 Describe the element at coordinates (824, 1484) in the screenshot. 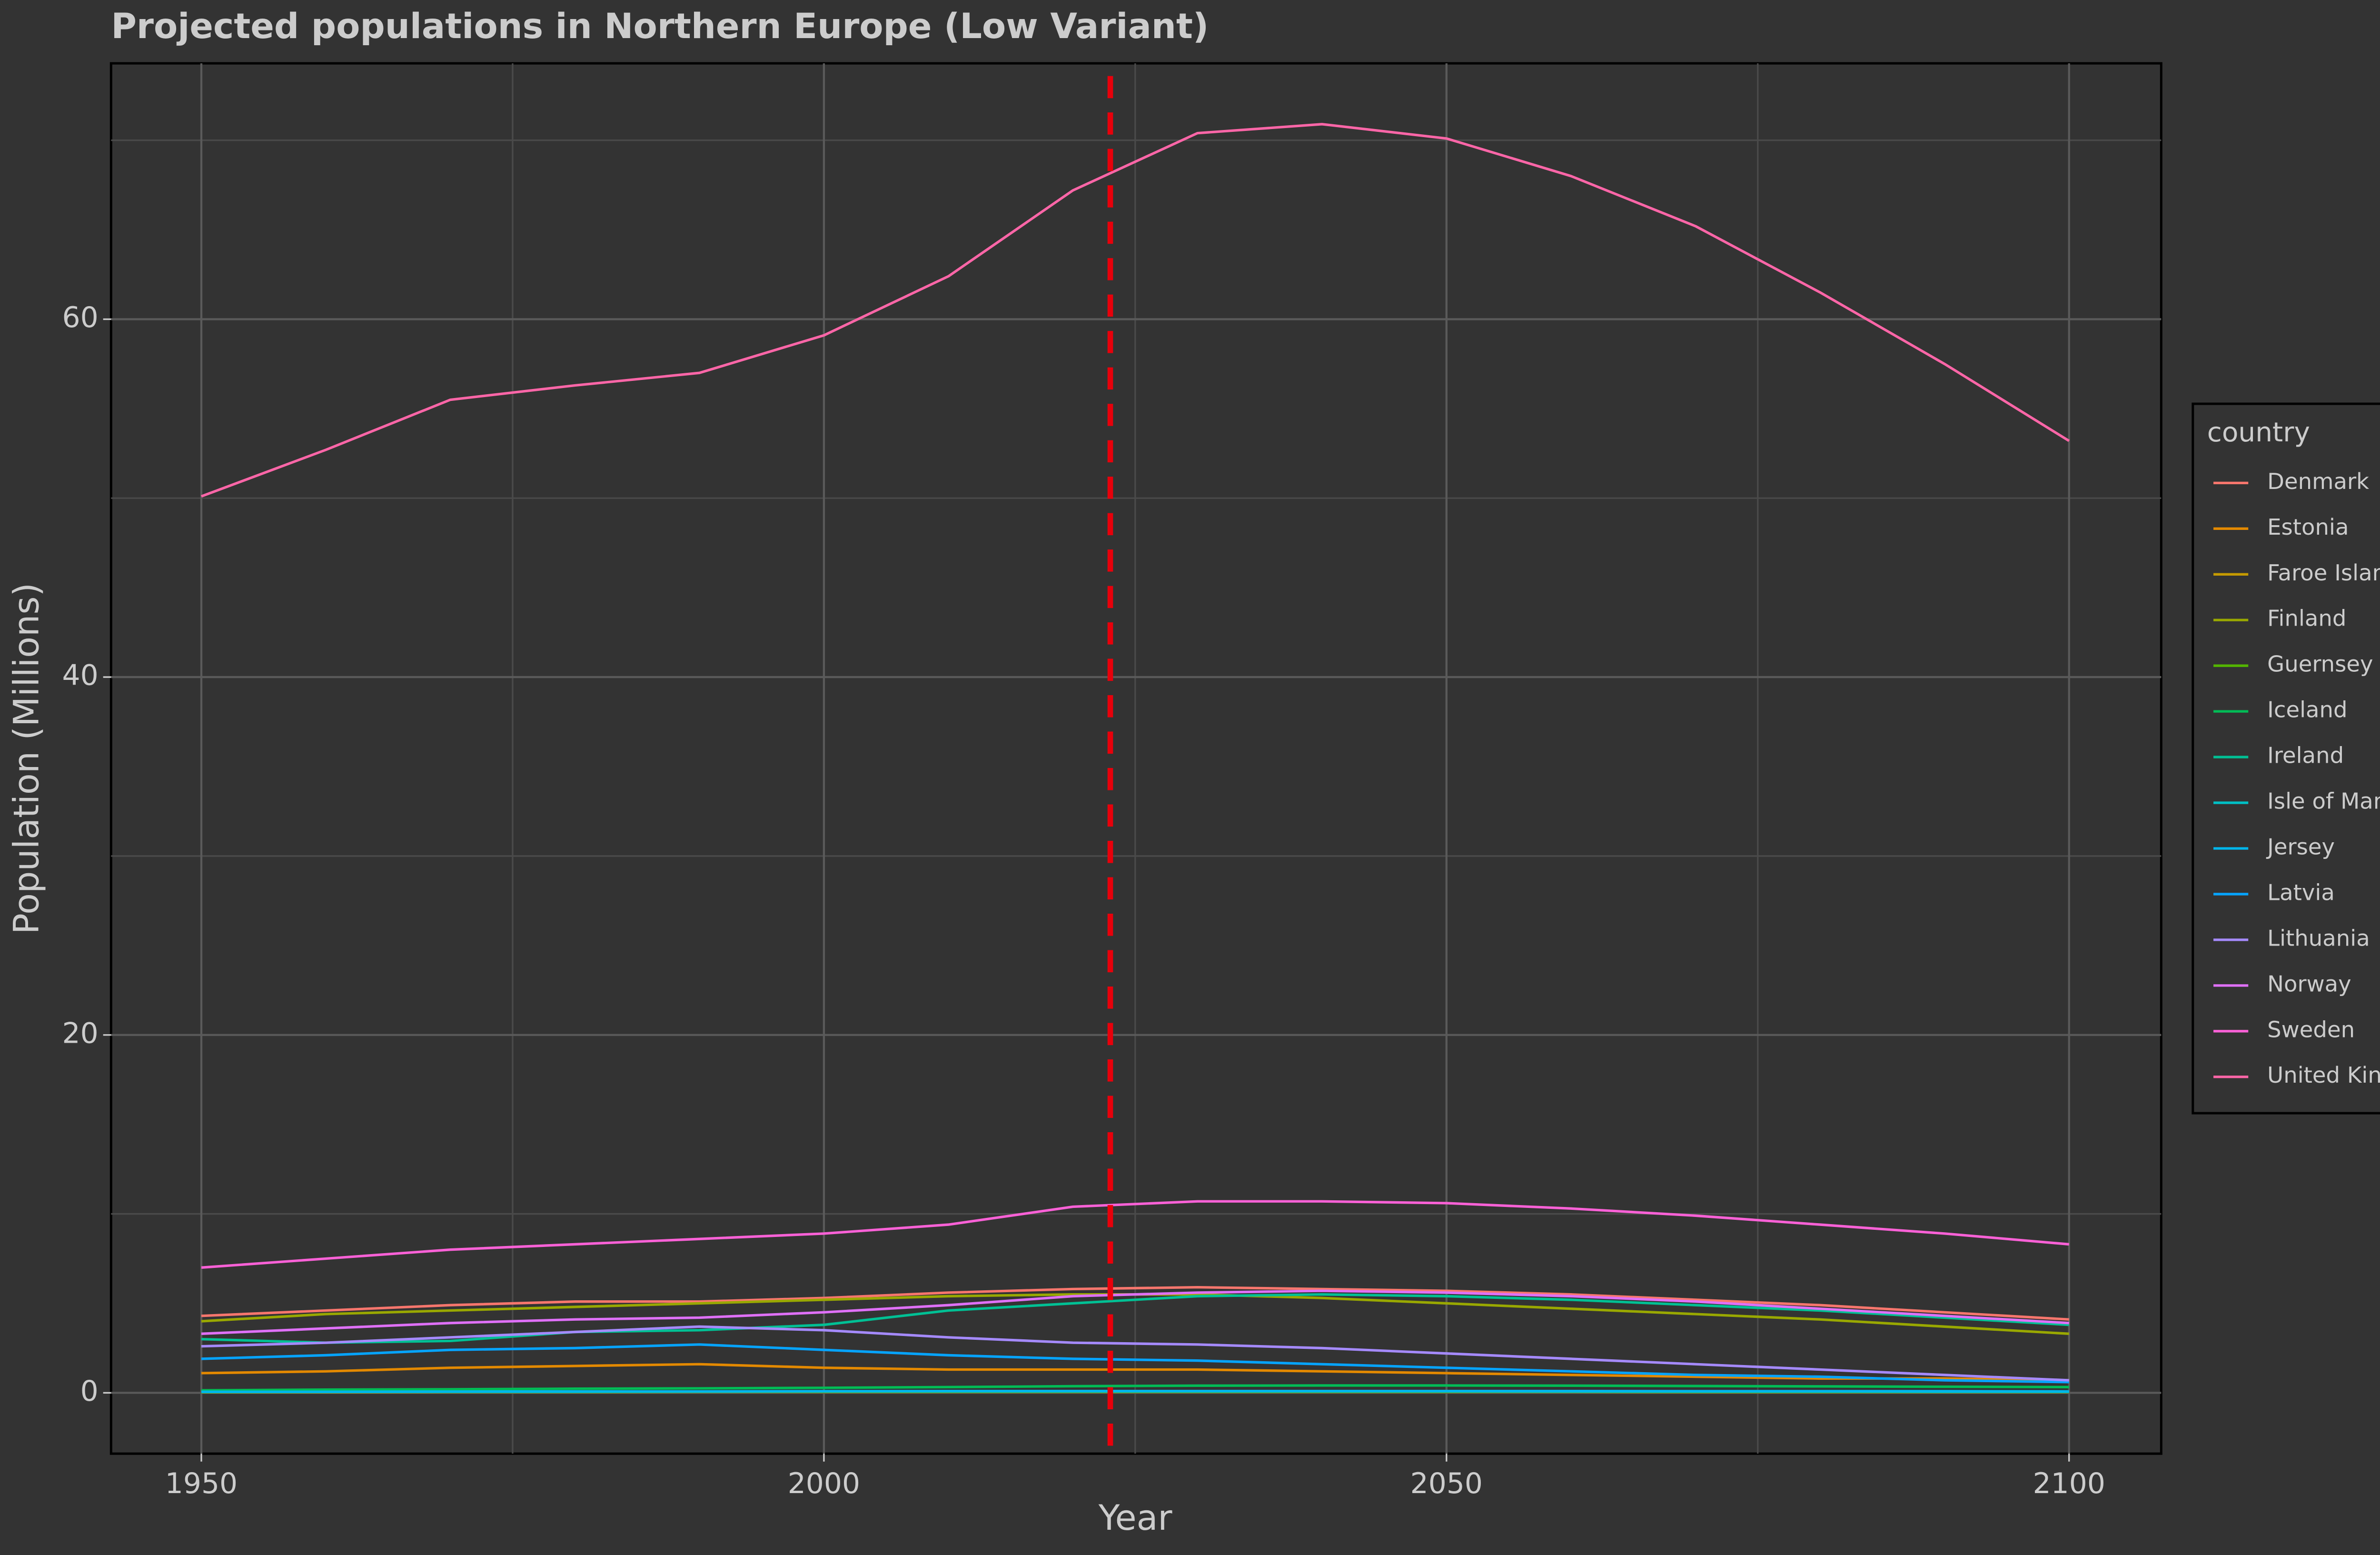

I see `x-tick-label: 2000` at that location.